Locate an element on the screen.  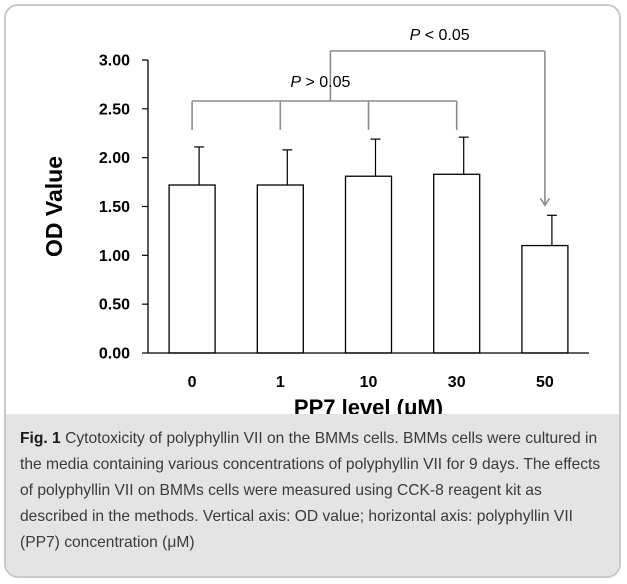
y-tick-label: 1.50 is located at coordinates (114, 207).